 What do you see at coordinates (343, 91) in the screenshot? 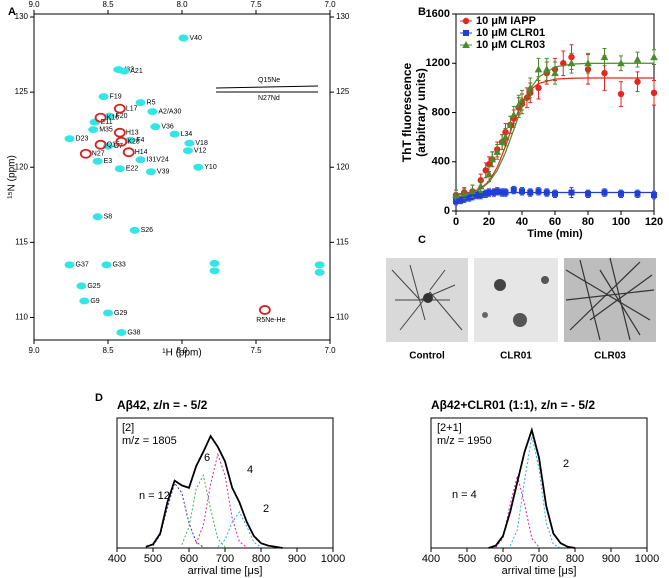
I see `y-tick-label: 125` at bounding box center [343, 91].